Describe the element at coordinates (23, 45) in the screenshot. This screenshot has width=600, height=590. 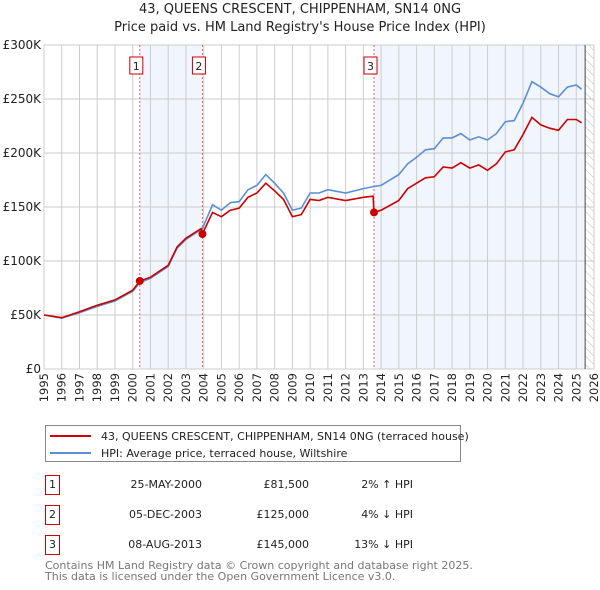
I see `y-tick-label: £300K` at that location.